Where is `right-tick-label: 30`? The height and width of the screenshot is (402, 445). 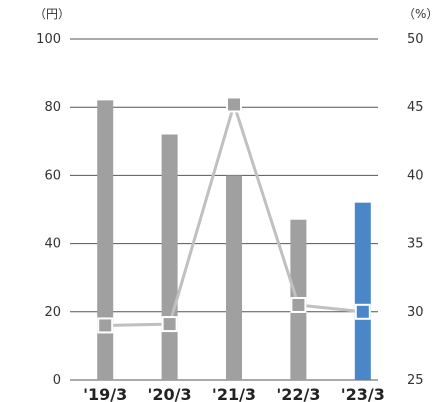 right-tick-label: 30 is located at coordinates (415, 312).